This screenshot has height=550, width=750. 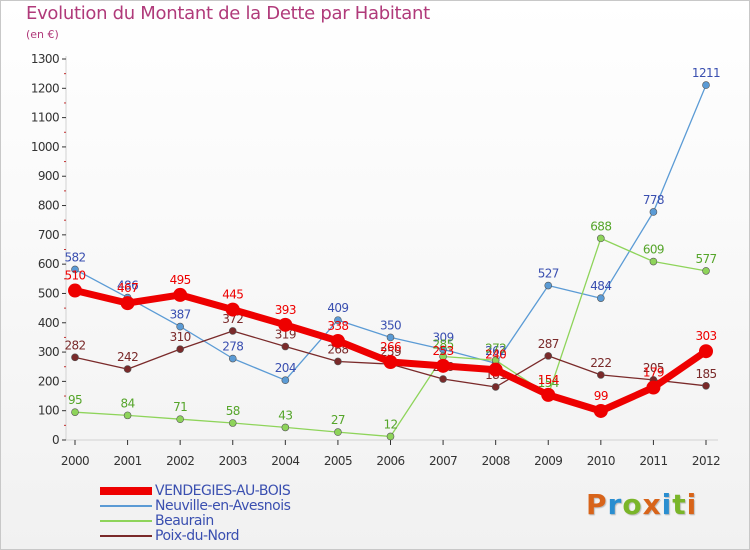 I want to click on data-label-beaurain: 272, so click(x=495, y=348).